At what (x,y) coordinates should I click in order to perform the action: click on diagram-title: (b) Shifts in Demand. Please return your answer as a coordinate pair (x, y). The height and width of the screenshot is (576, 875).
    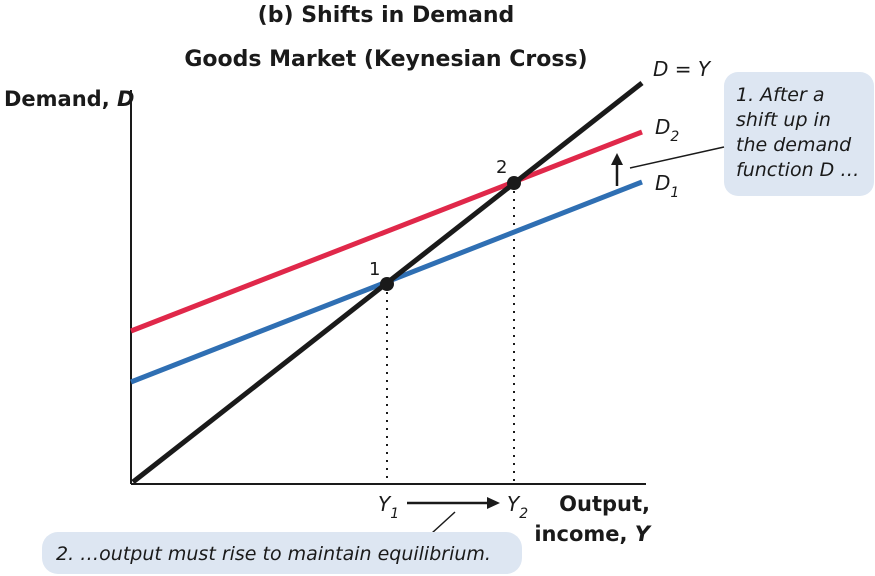
    Looking at the image, I should click on (386, 15).